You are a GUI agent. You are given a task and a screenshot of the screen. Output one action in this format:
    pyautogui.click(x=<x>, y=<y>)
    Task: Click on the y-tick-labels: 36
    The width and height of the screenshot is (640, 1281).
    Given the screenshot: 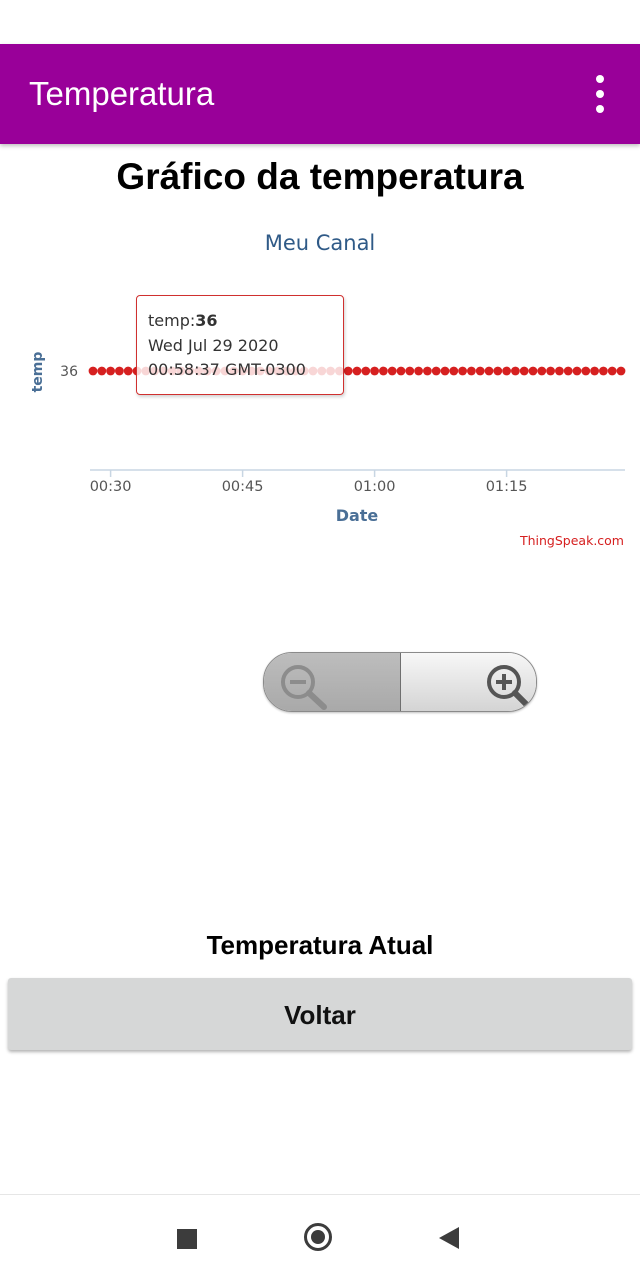 What is the action you would take?
    pyautogui.click(x=69, y=372)
    